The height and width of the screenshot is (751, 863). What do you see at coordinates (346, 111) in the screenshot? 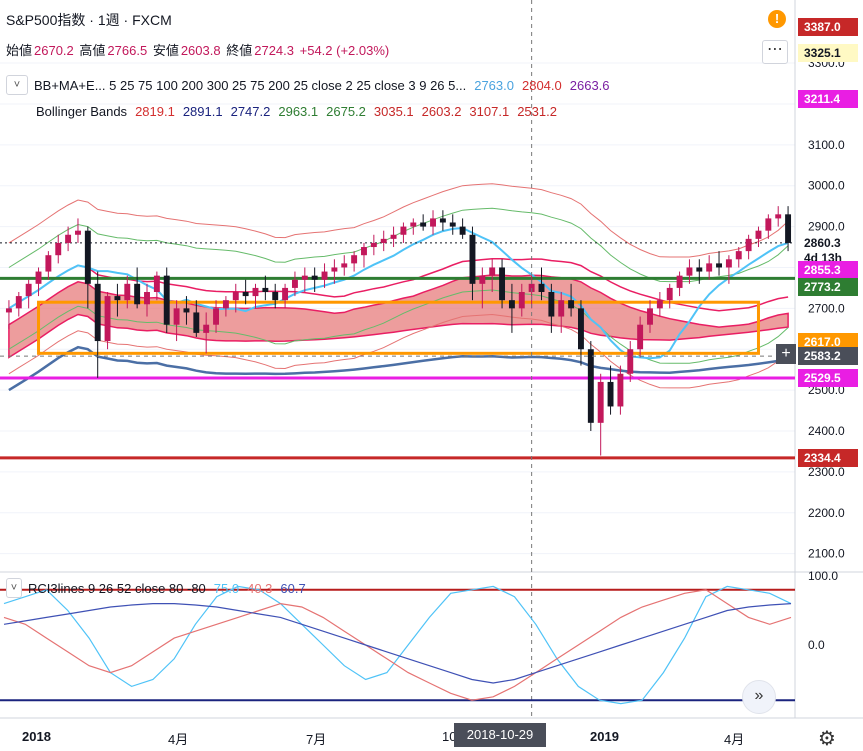
I see `legend-value: 2675.2` at bounding box center [346, 111].